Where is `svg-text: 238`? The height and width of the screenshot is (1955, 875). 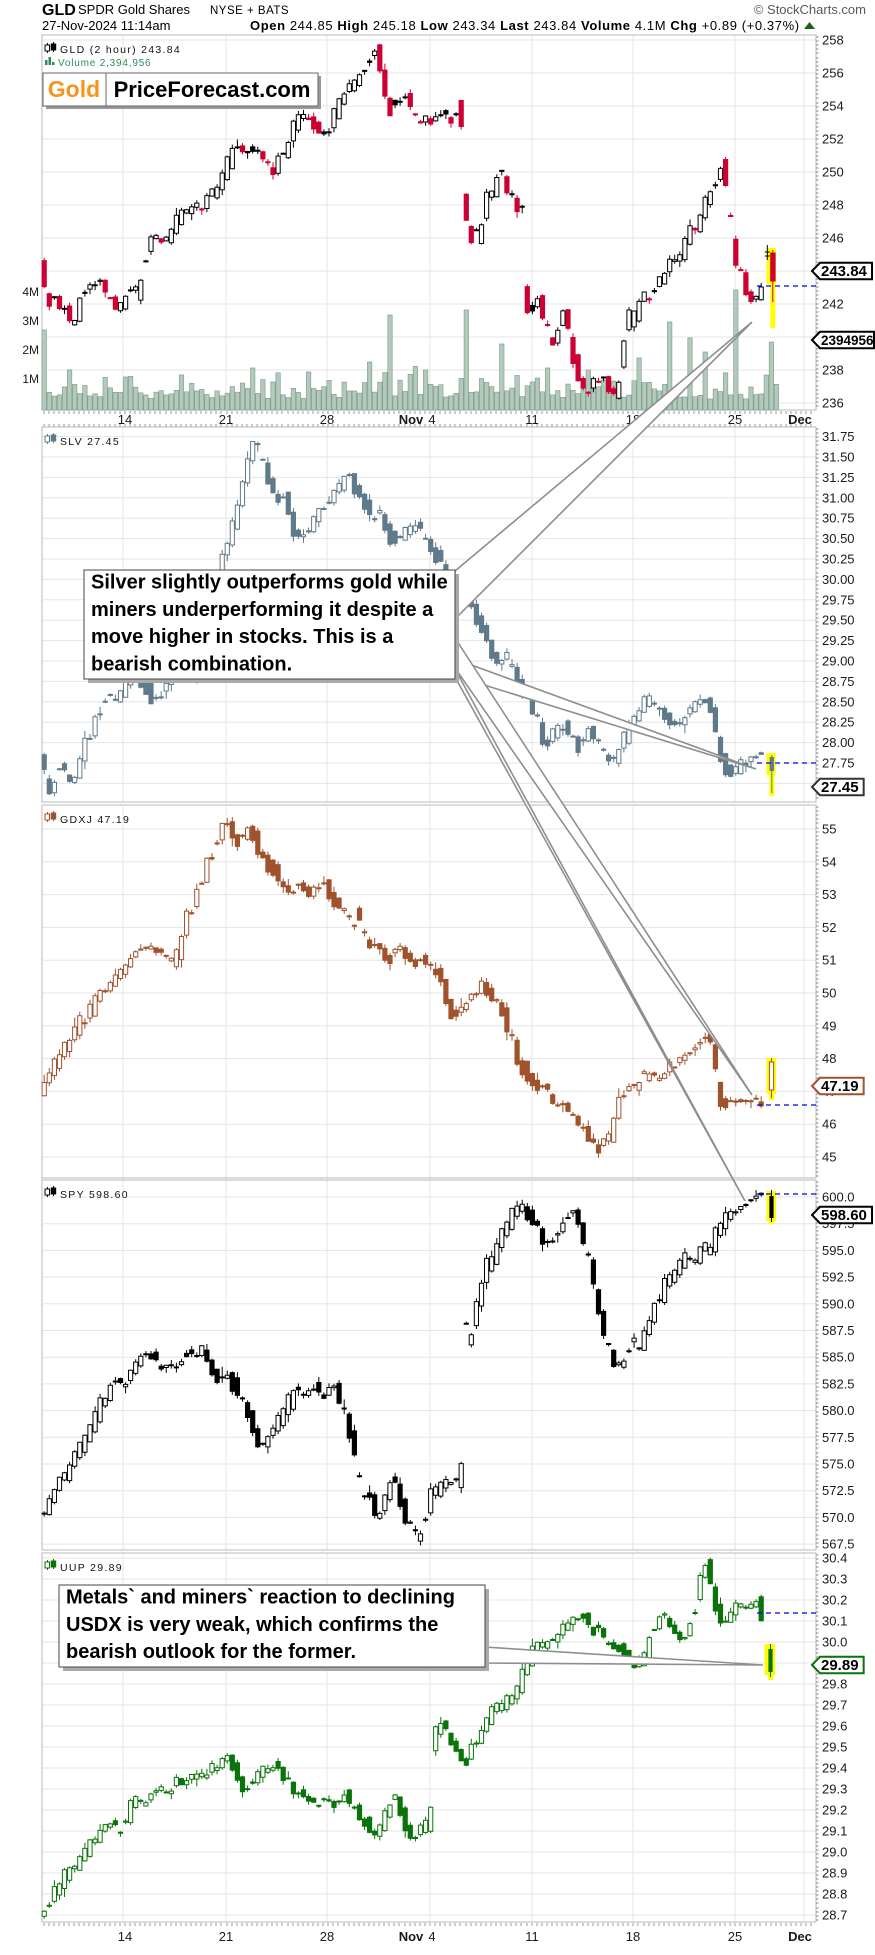
svg-text: 238 is located at coordinates (833, 370).